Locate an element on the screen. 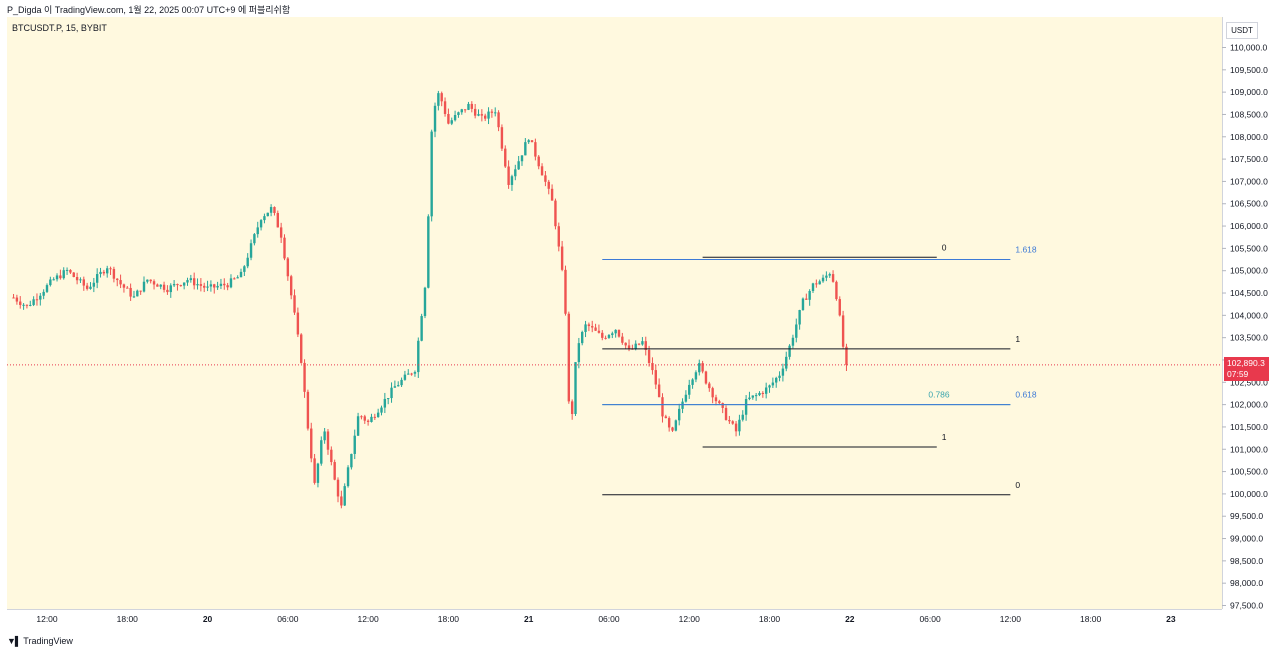 The image size is (1280, 654). time-tick-label: 06:00 is located at coordinates (930, 619).